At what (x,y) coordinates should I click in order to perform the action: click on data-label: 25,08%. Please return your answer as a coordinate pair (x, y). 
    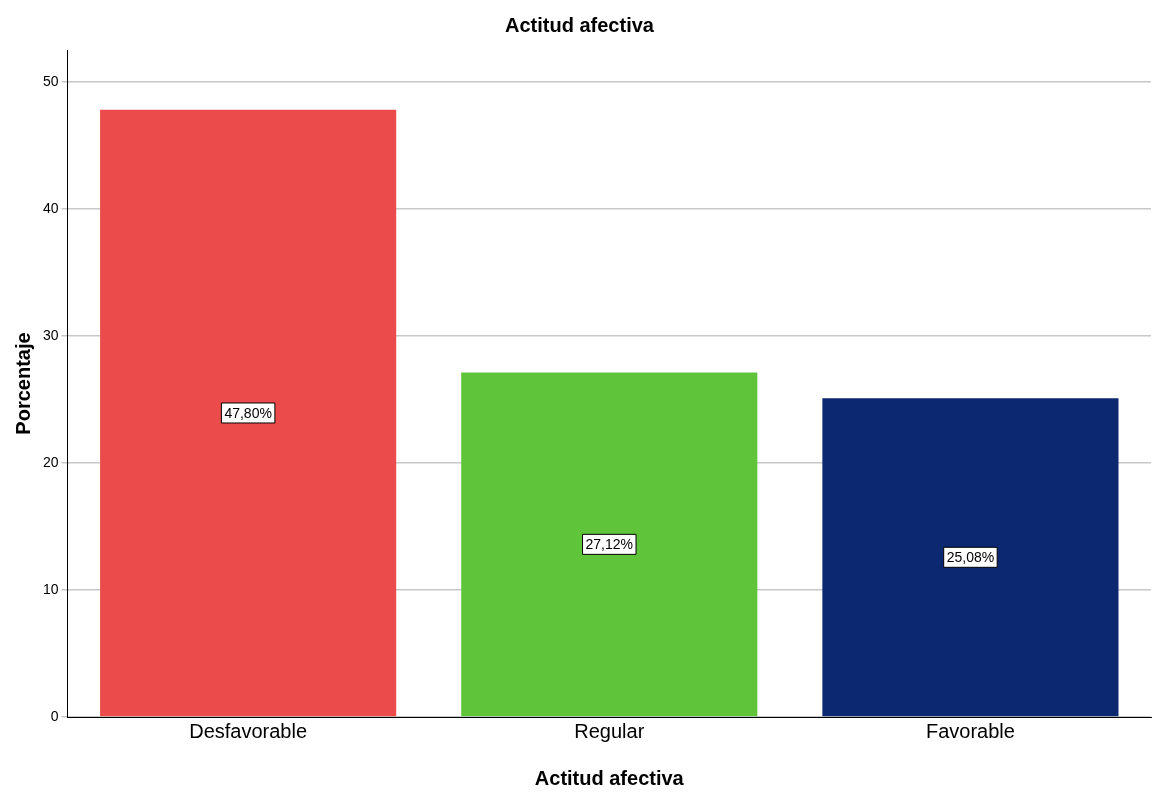
    Looking at the image, I should click on (970, 557).